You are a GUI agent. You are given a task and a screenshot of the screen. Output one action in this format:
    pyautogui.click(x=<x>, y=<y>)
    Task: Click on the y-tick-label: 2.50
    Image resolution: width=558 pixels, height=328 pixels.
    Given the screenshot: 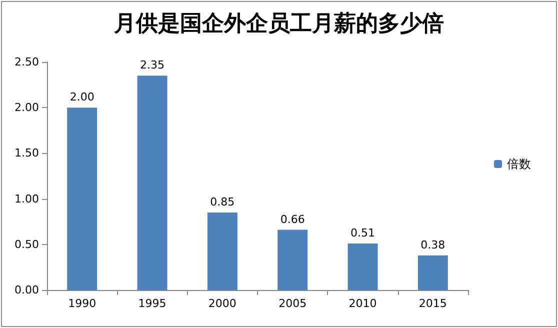 What is the action you would take?
    pyautogui.click(x=26, y=62)
    